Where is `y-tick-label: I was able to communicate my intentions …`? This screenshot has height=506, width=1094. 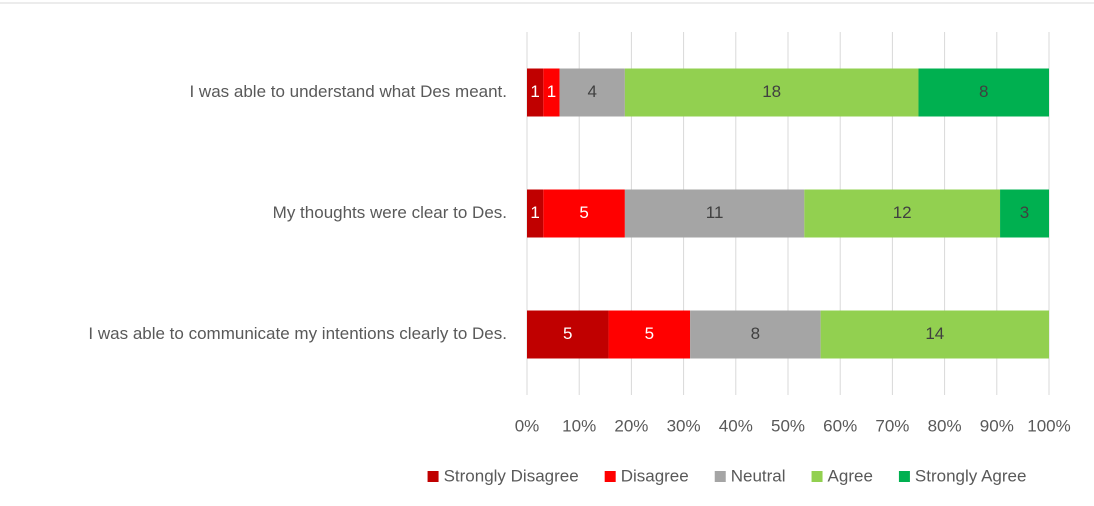 y-tick-label: I was able to communicate my intentions … is located at coordinates (297, 333).